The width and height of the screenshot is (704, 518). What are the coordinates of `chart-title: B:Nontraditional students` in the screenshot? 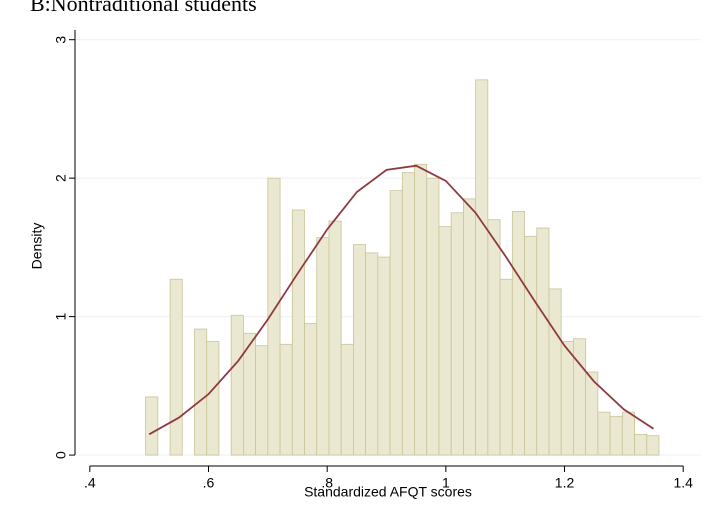 It's located at (143, 8).